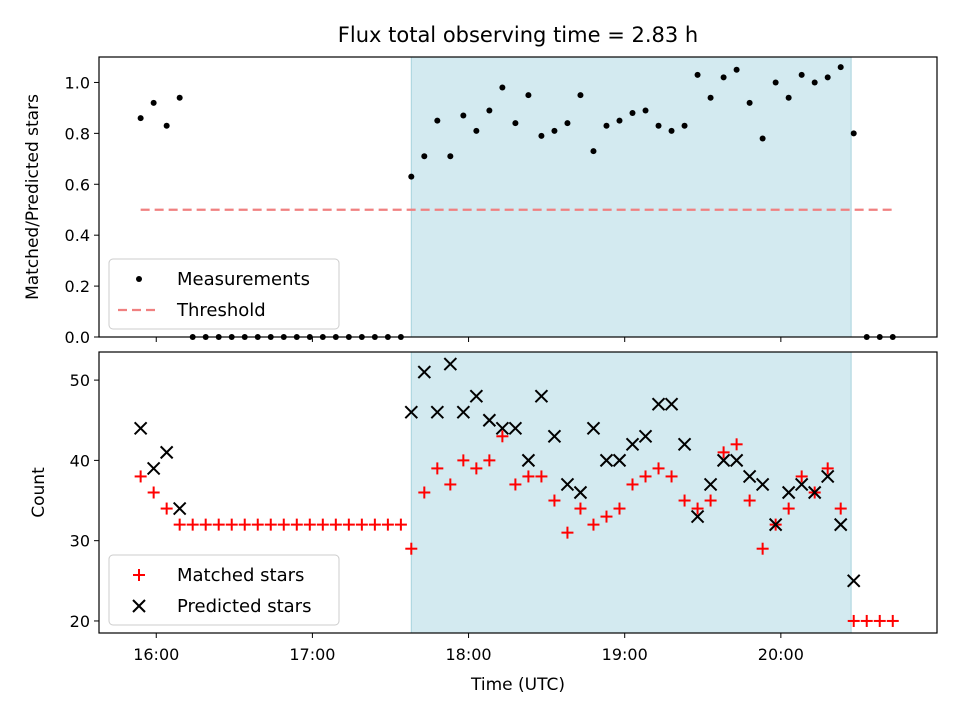 The height and width of the screenshot is (720, 960). Describe the element at coordinates (244, 606) in the screenshot. I see `legend-label: Predicted stars` at that location.